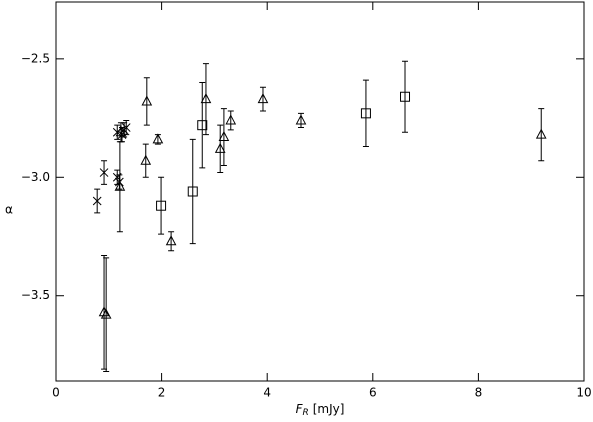  What do you see at coordinates (329, 409) in the screenshot?
I see `x-label-unit: [mJy]` at bounding box center [329, 409].